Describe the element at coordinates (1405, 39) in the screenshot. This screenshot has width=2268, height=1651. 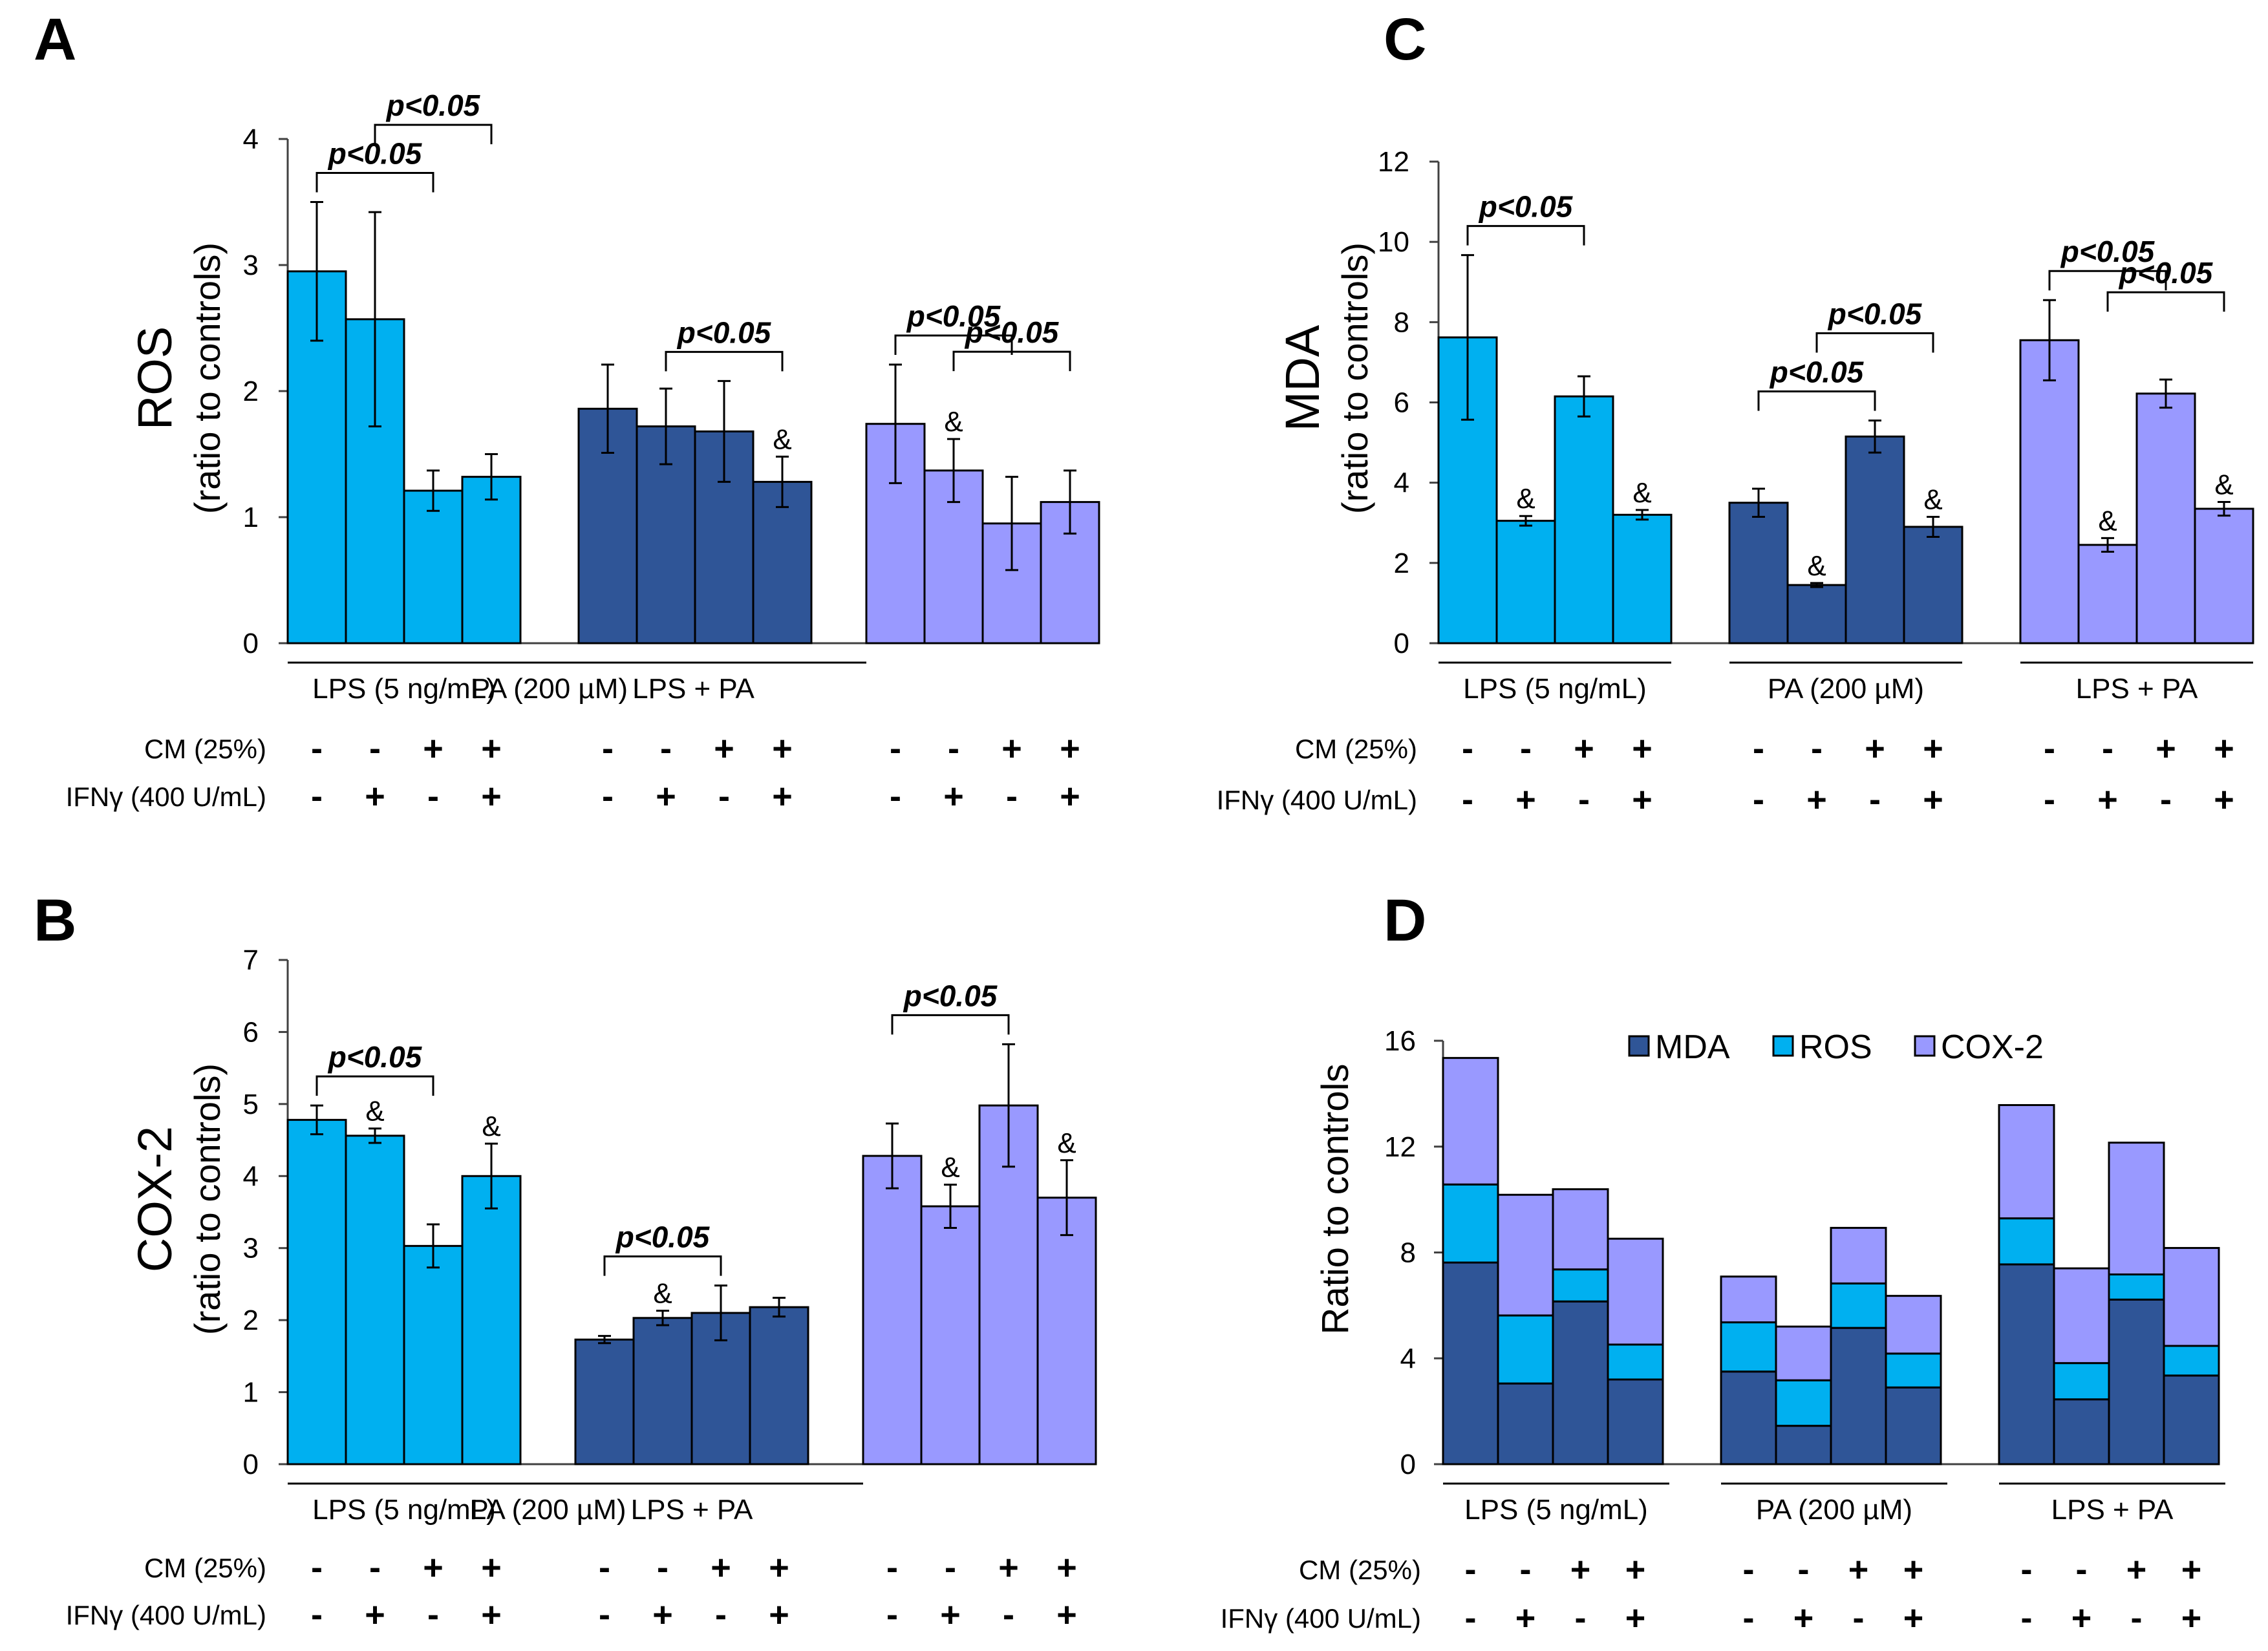
I see `panel-letter: C` at that location.